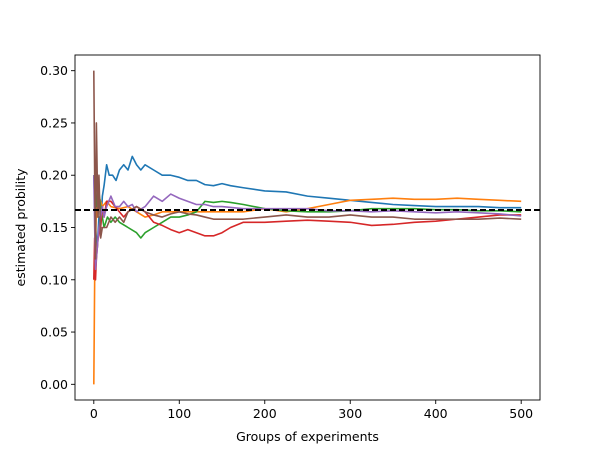  What do you see at coordinates (436, 413) in the screenshot?
I see `x-tick-label: 400` at bounding box center [436, 413].